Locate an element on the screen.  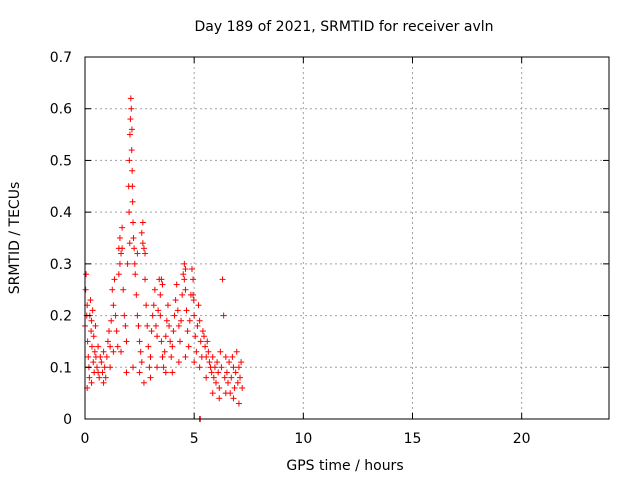
x-tick-label: 10 is located at coordinates (303, 439).